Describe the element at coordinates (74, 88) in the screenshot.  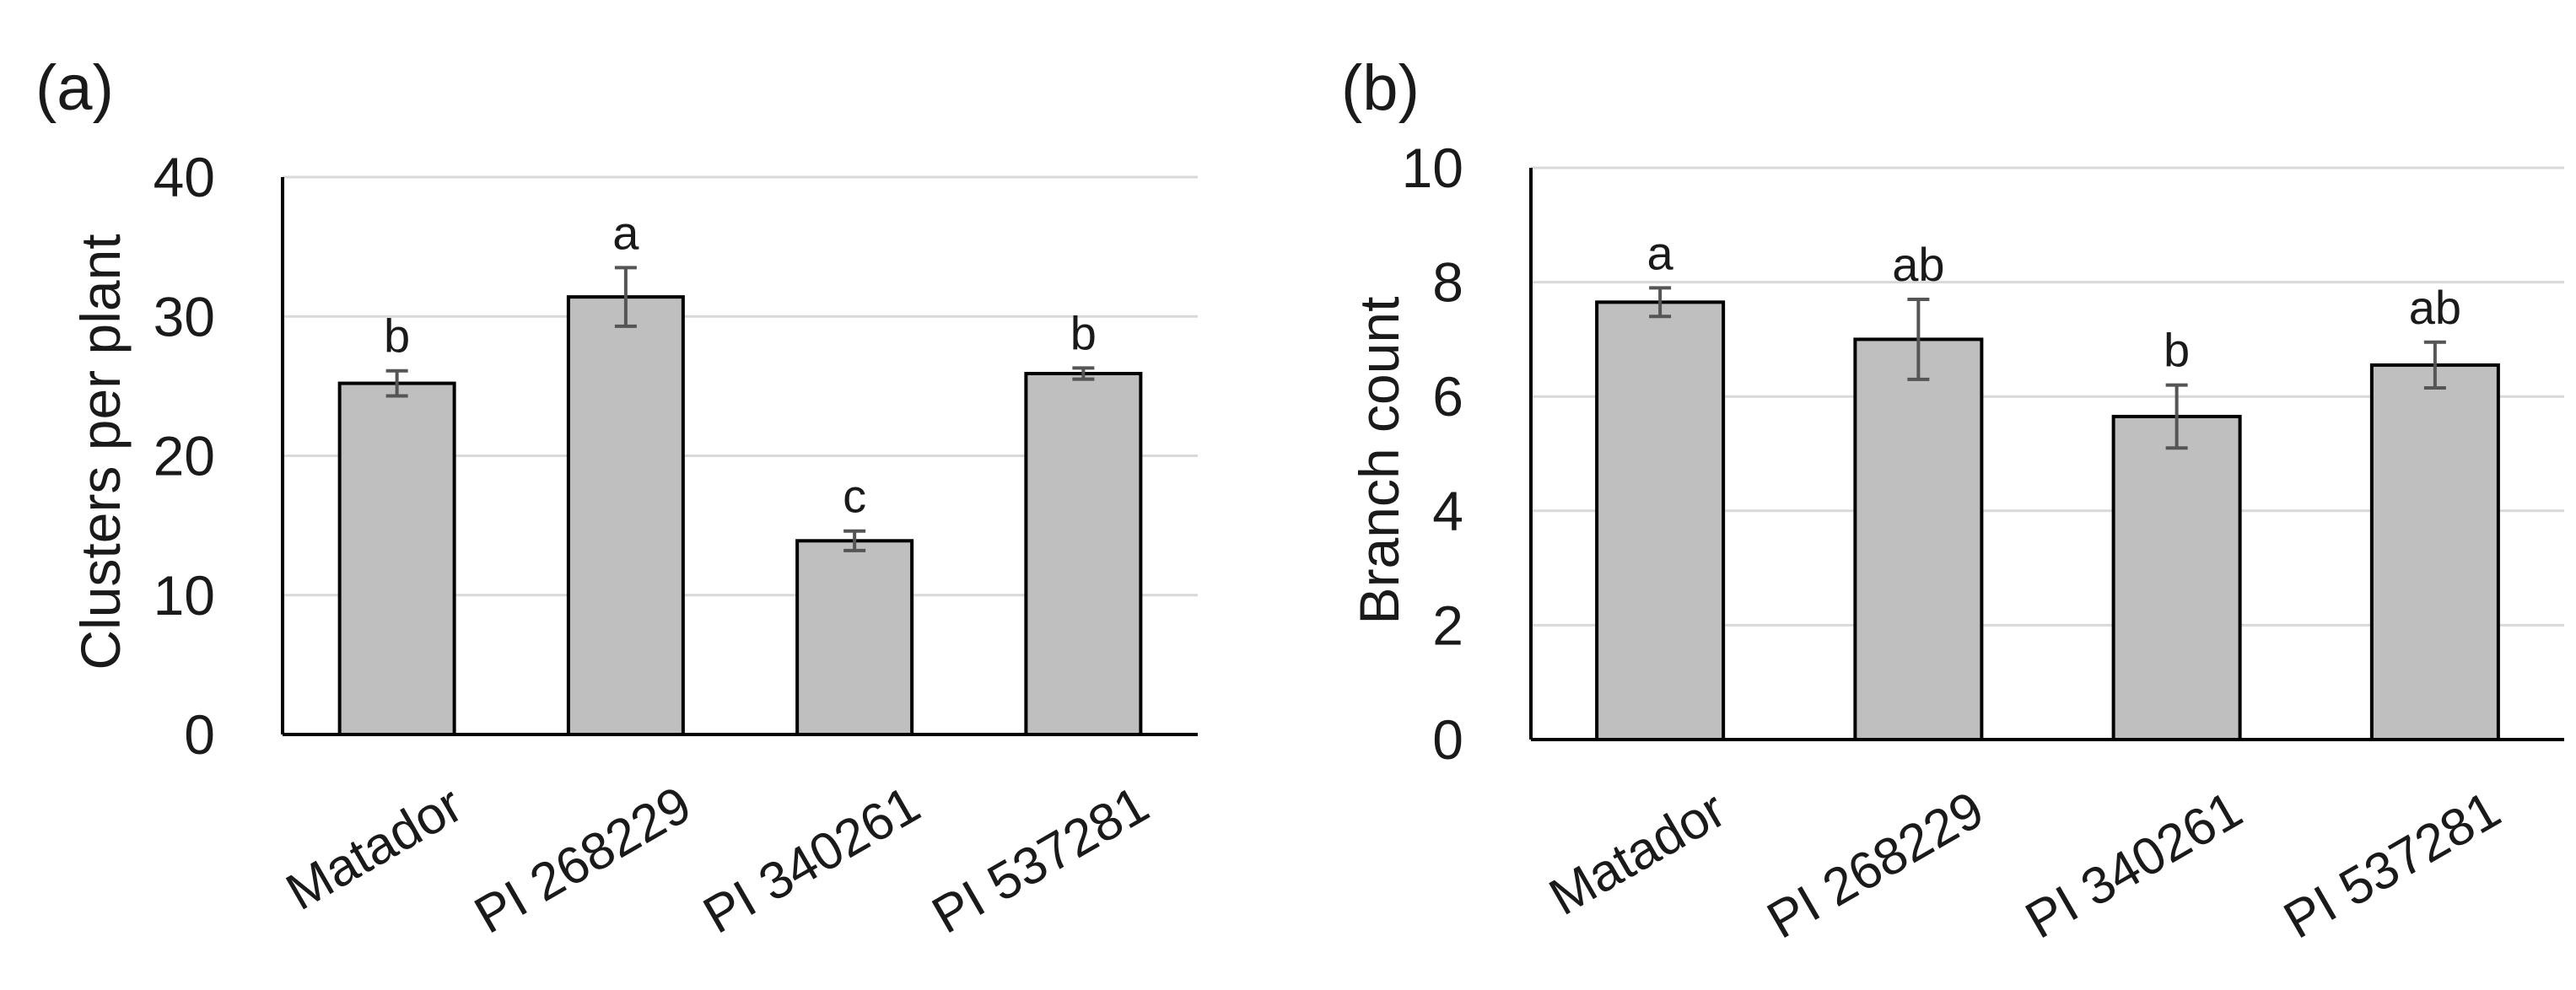
I see `panel-label-a: (a)` at that location.